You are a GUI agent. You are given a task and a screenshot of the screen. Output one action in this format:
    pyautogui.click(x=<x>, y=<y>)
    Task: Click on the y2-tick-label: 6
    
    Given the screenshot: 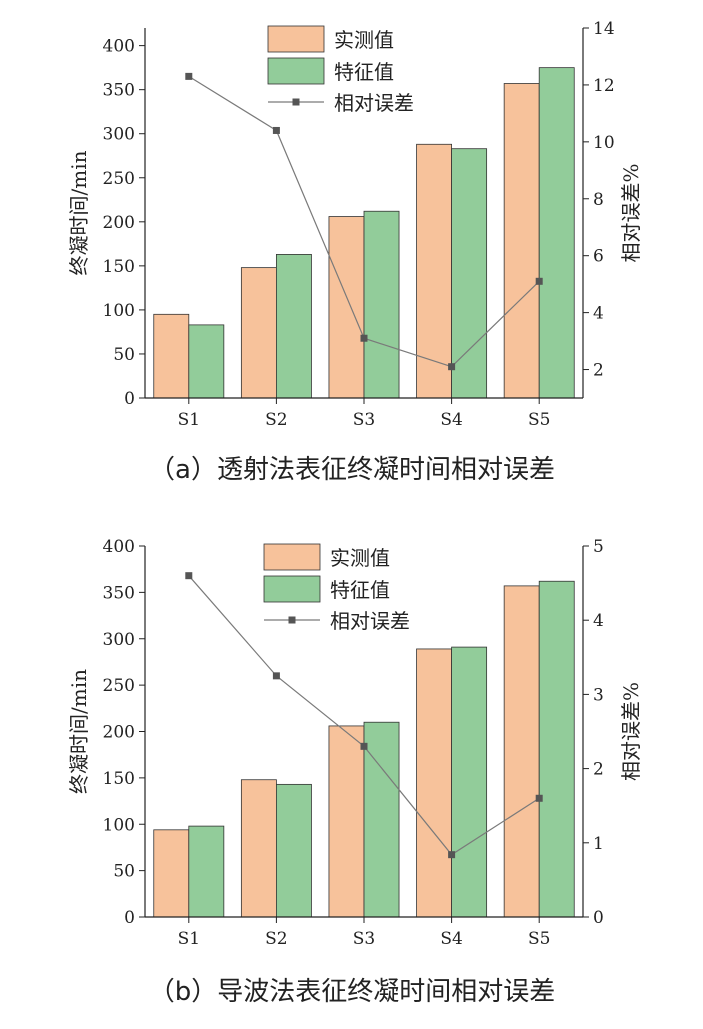 What is the action you would take?
    pyautogui.click(x=598, y=257)
    